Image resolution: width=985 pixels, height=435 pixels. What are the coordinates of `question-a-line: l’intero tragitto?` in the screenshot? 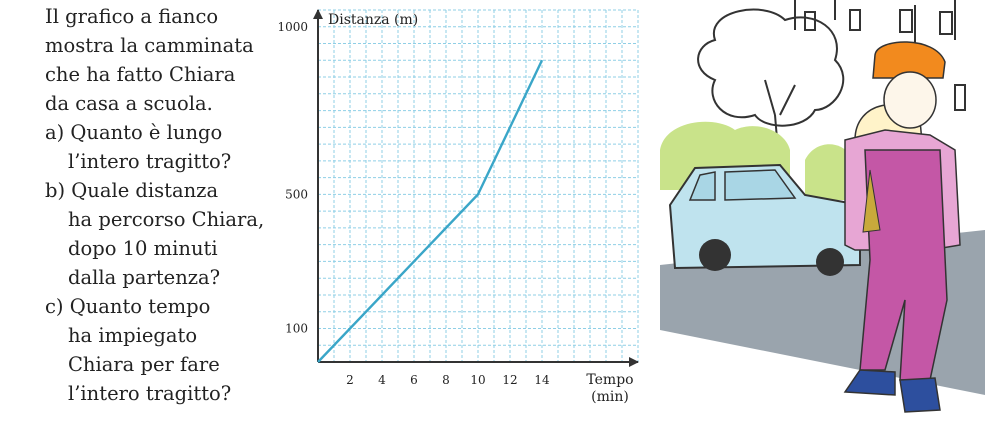 It's located at (150, 161).